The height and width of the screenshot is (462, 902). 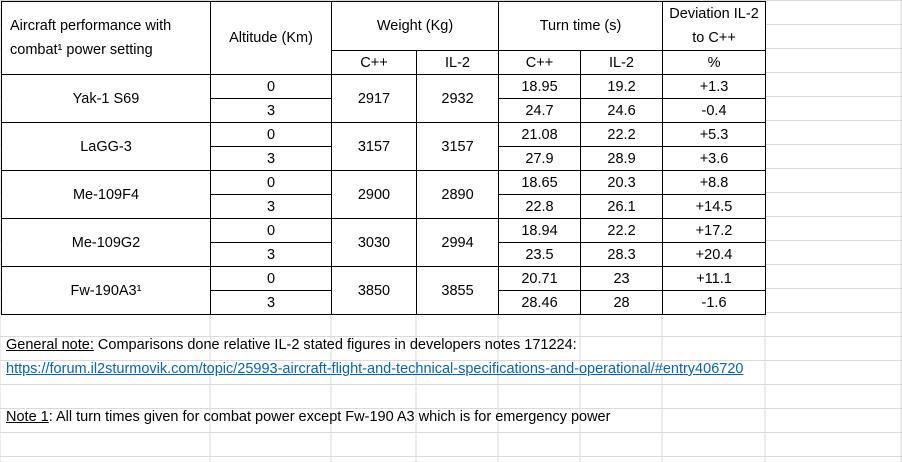 I want to click on turn-cpp-cell: 22.8, so click(x=540, y=206).